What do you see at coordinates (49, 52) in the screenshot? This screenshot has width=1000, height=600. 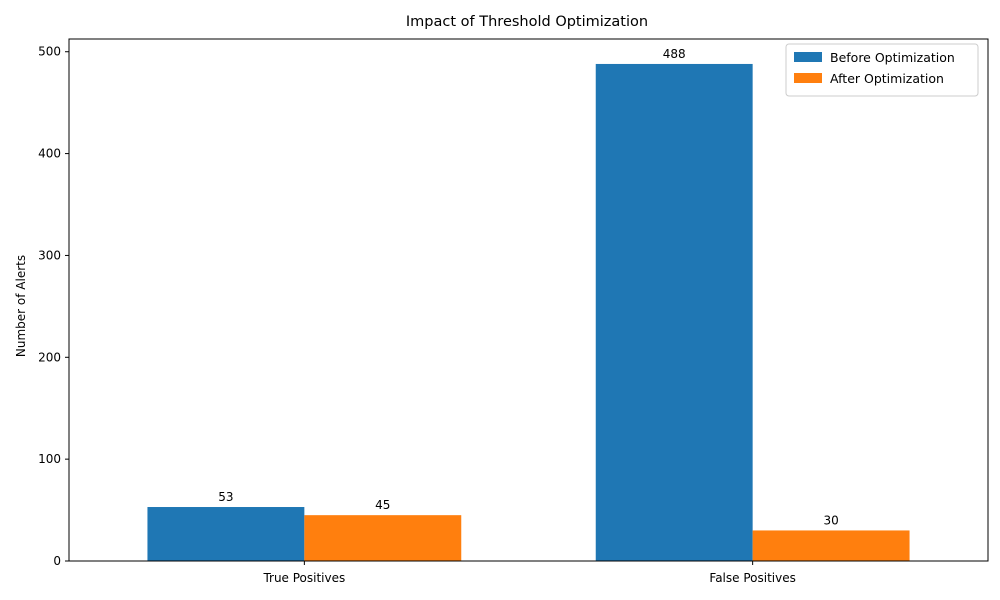 I see `y-tick-label-5: 500` at bounding box center [49, 52].